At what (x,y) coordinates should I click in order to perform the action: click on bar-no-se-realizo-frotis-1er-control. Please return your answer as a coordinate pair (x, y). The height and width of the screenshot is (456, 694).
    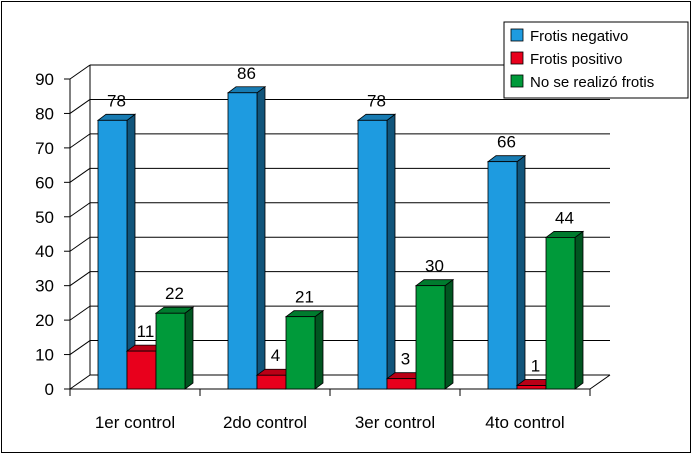
    Looking at the image, I should click on (174, 348).